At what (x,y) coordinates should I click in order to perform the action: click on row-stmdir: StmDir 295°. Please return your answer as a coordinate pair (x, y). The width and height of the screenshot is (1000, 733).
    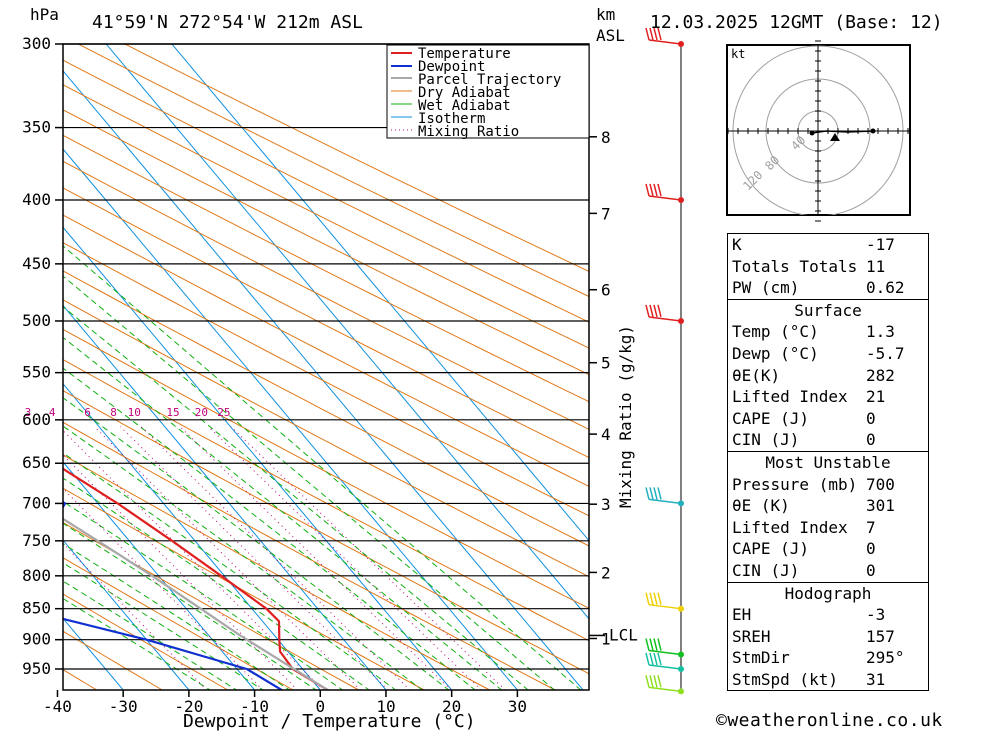
    Looking at the image, I should click on (818, 658).